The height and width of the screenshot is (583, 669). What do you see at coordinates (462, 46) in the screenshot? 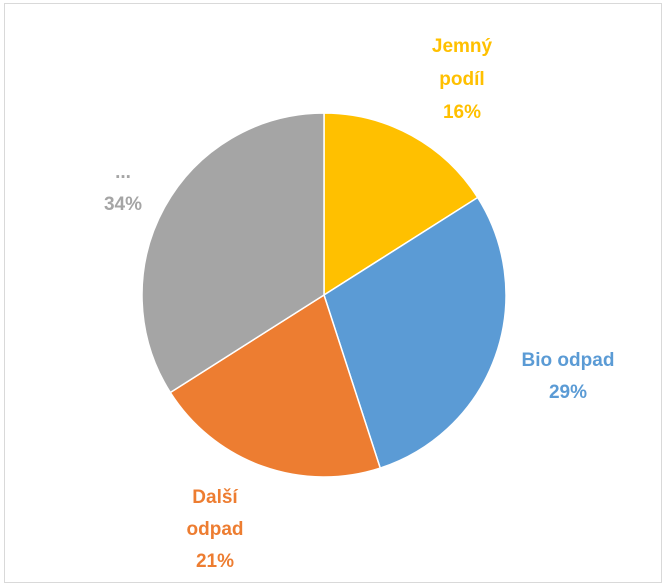
I see `slice-category-label: Jemný` at bounding box center [462, 46].